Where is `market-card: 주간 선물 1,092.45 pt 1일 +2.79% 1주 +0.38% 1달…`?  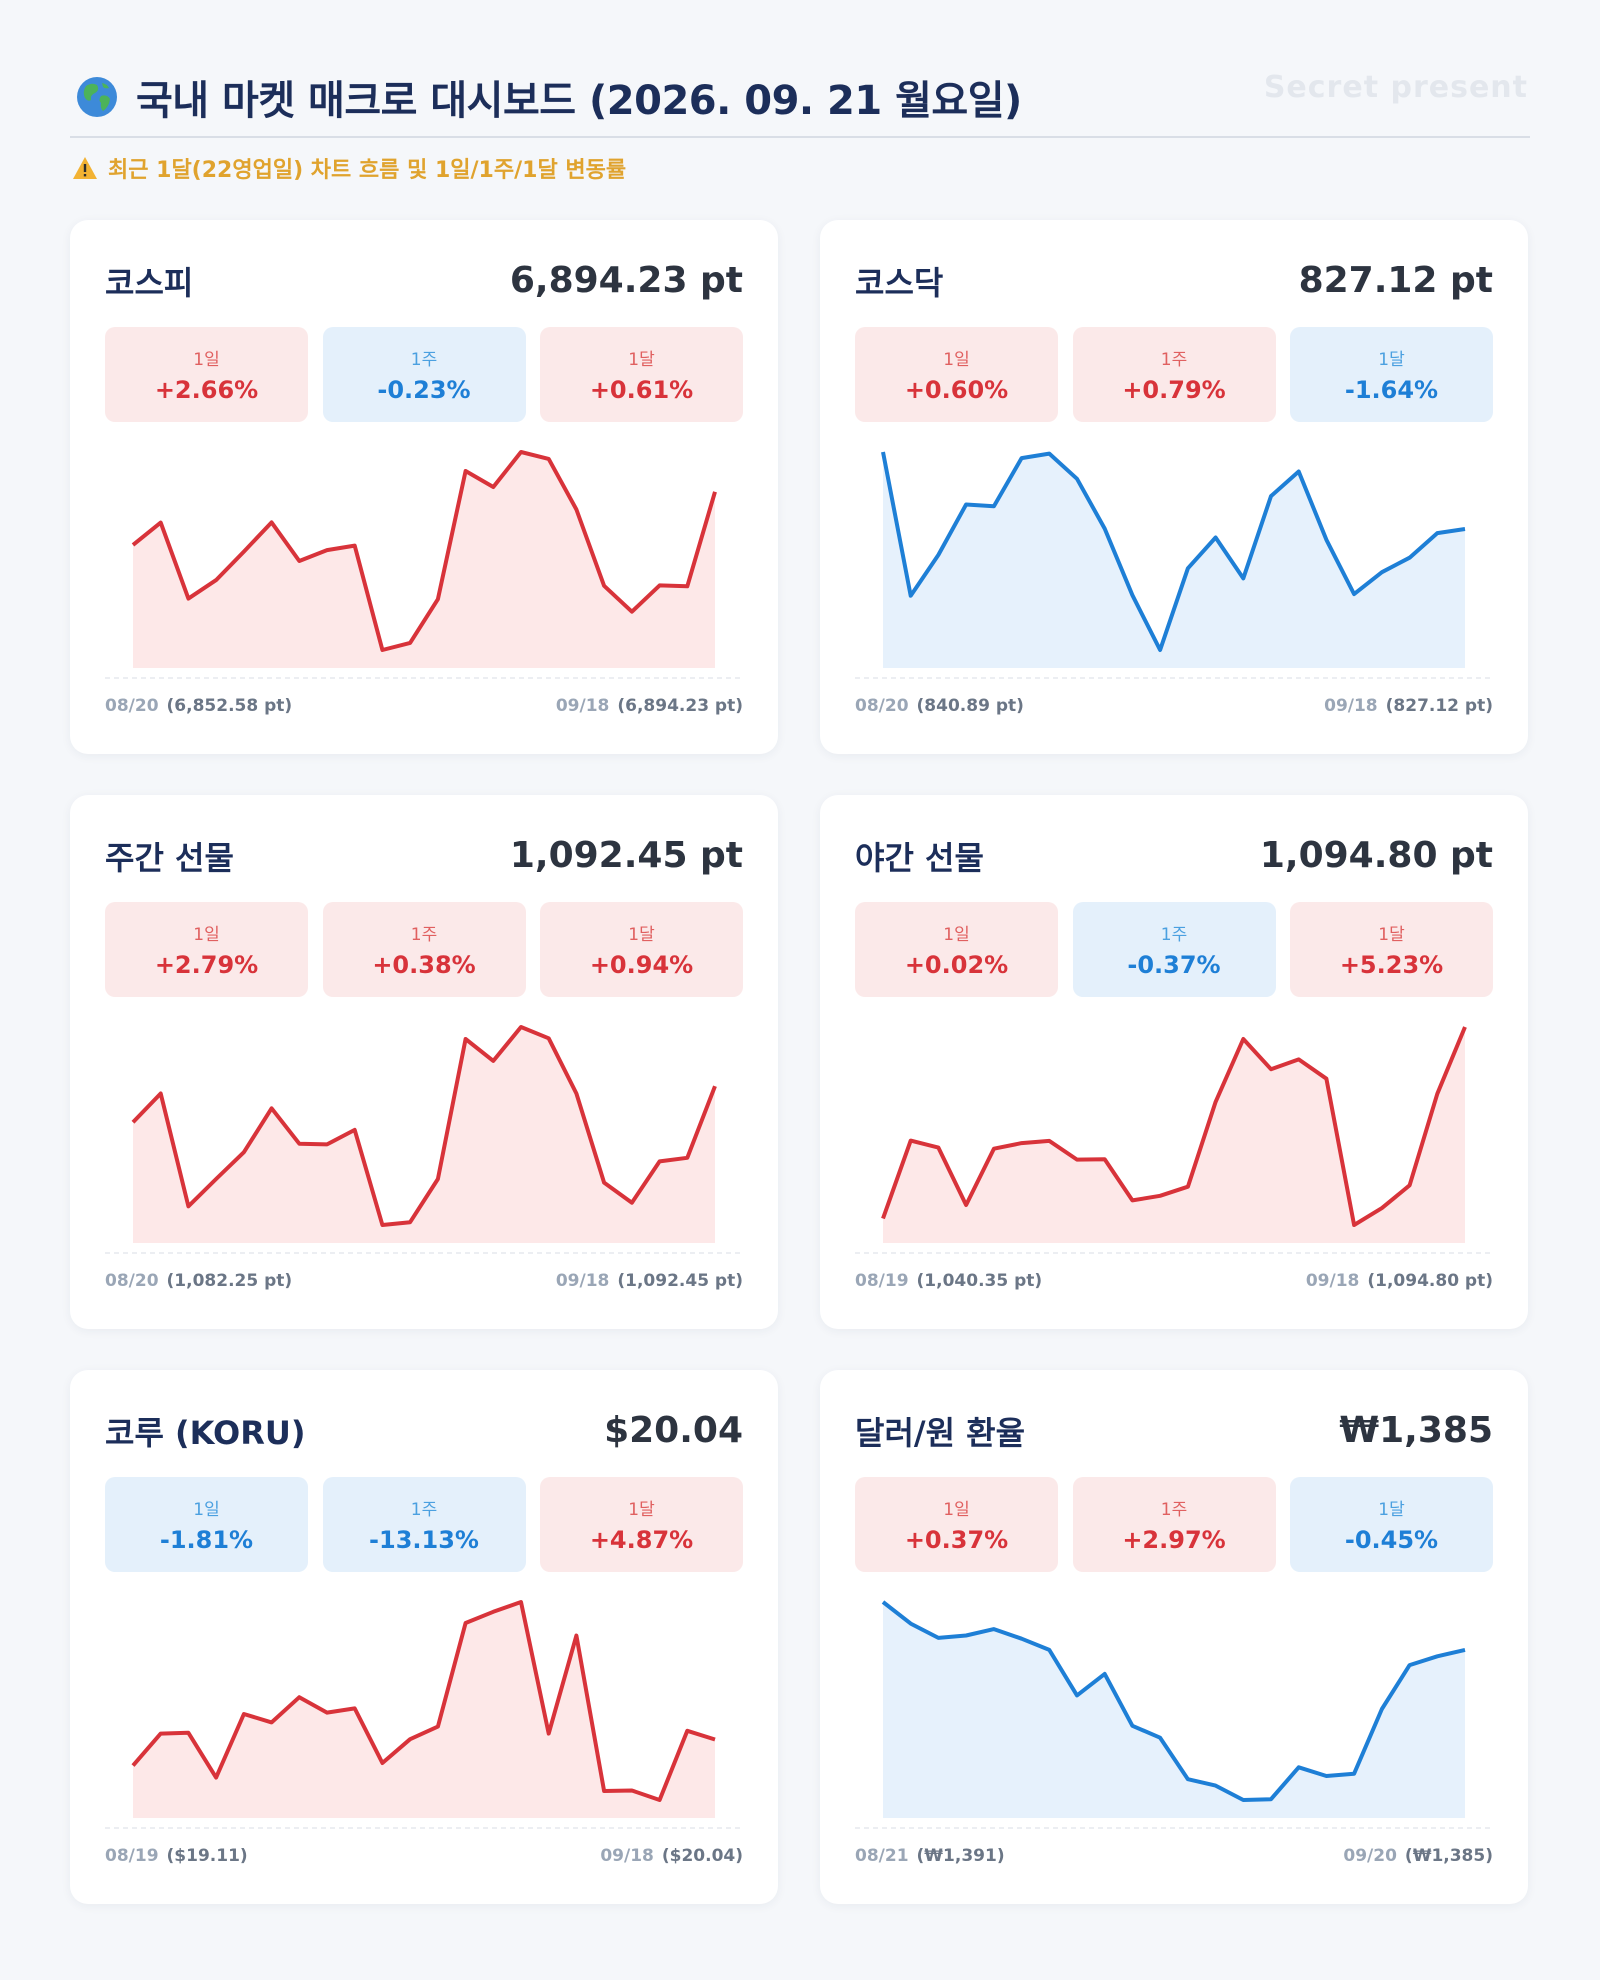 market-card: 주간 선물 1,092.45 pt 1일 +2.79% 1주 +0.38% 1달… is located at coordinates (424, 1062).